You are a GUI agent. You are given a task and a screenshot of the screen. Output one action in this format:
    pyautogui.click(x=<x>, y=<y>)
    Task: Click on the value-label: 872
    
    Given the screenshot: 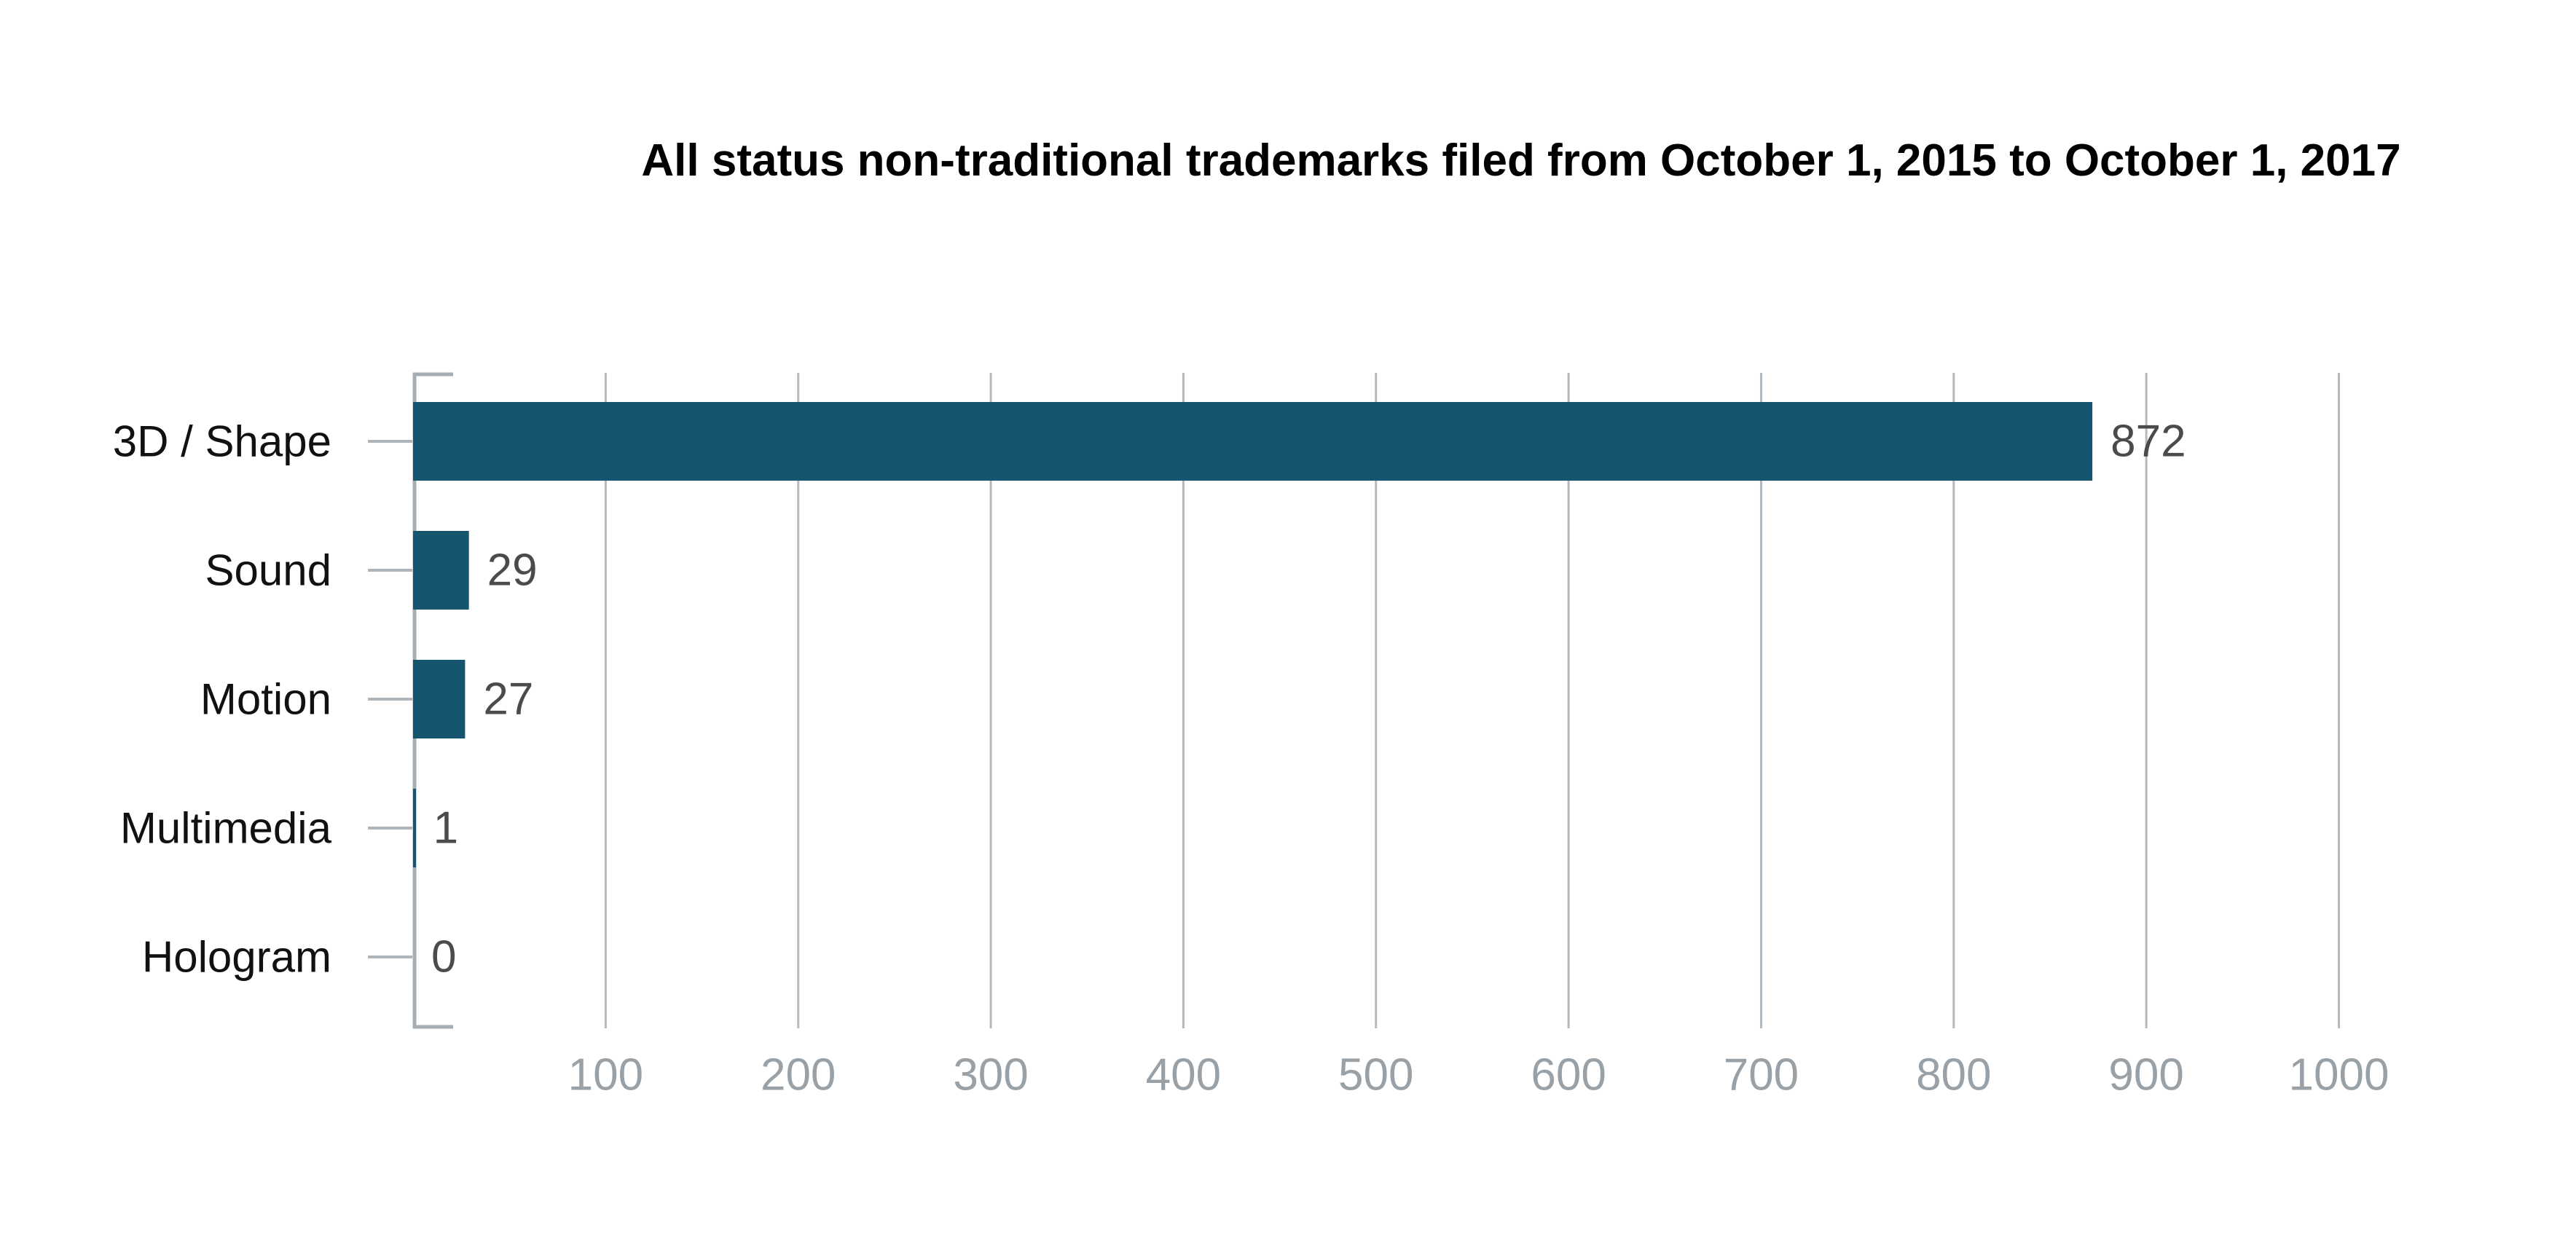 What is the action you would take?
    pyautogui.click(x=2148, y=442)
    